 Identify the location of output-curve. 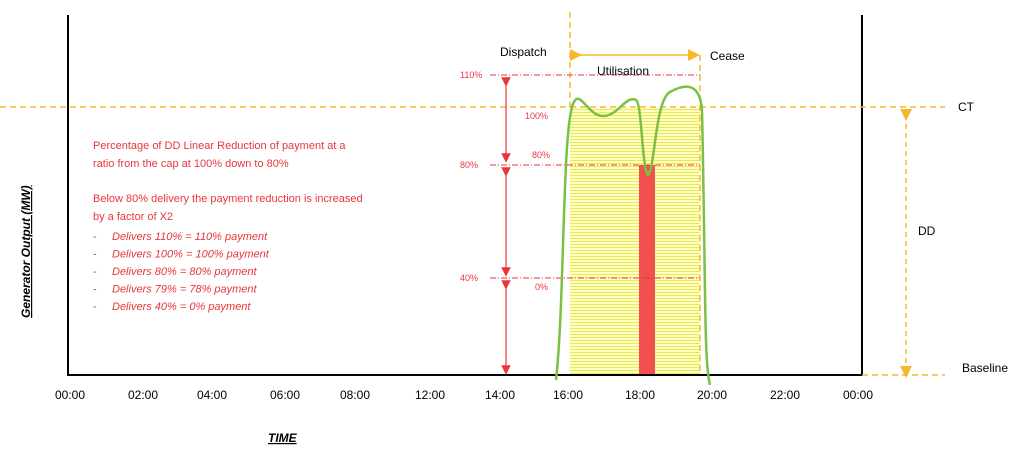
(633, 235).